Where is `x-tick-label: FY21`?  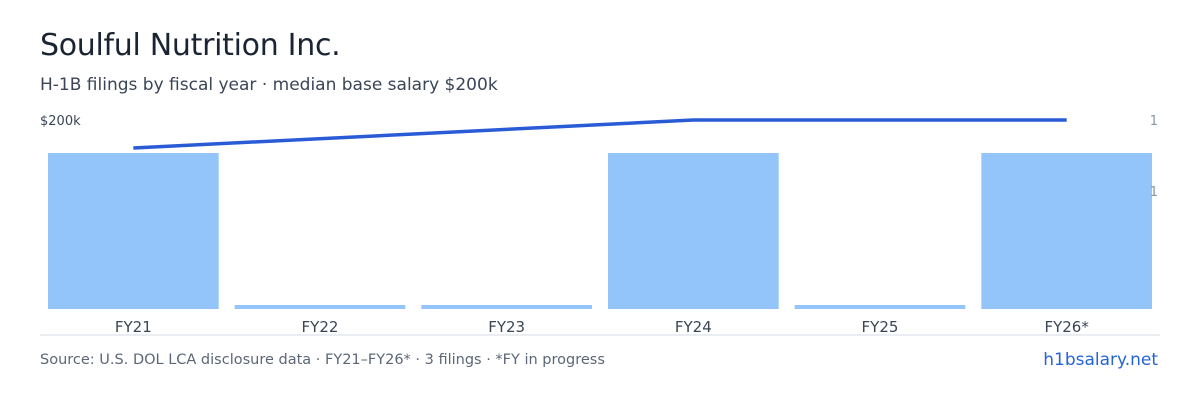 x-tick-label: FY21 is located at coordinates (133, 327).